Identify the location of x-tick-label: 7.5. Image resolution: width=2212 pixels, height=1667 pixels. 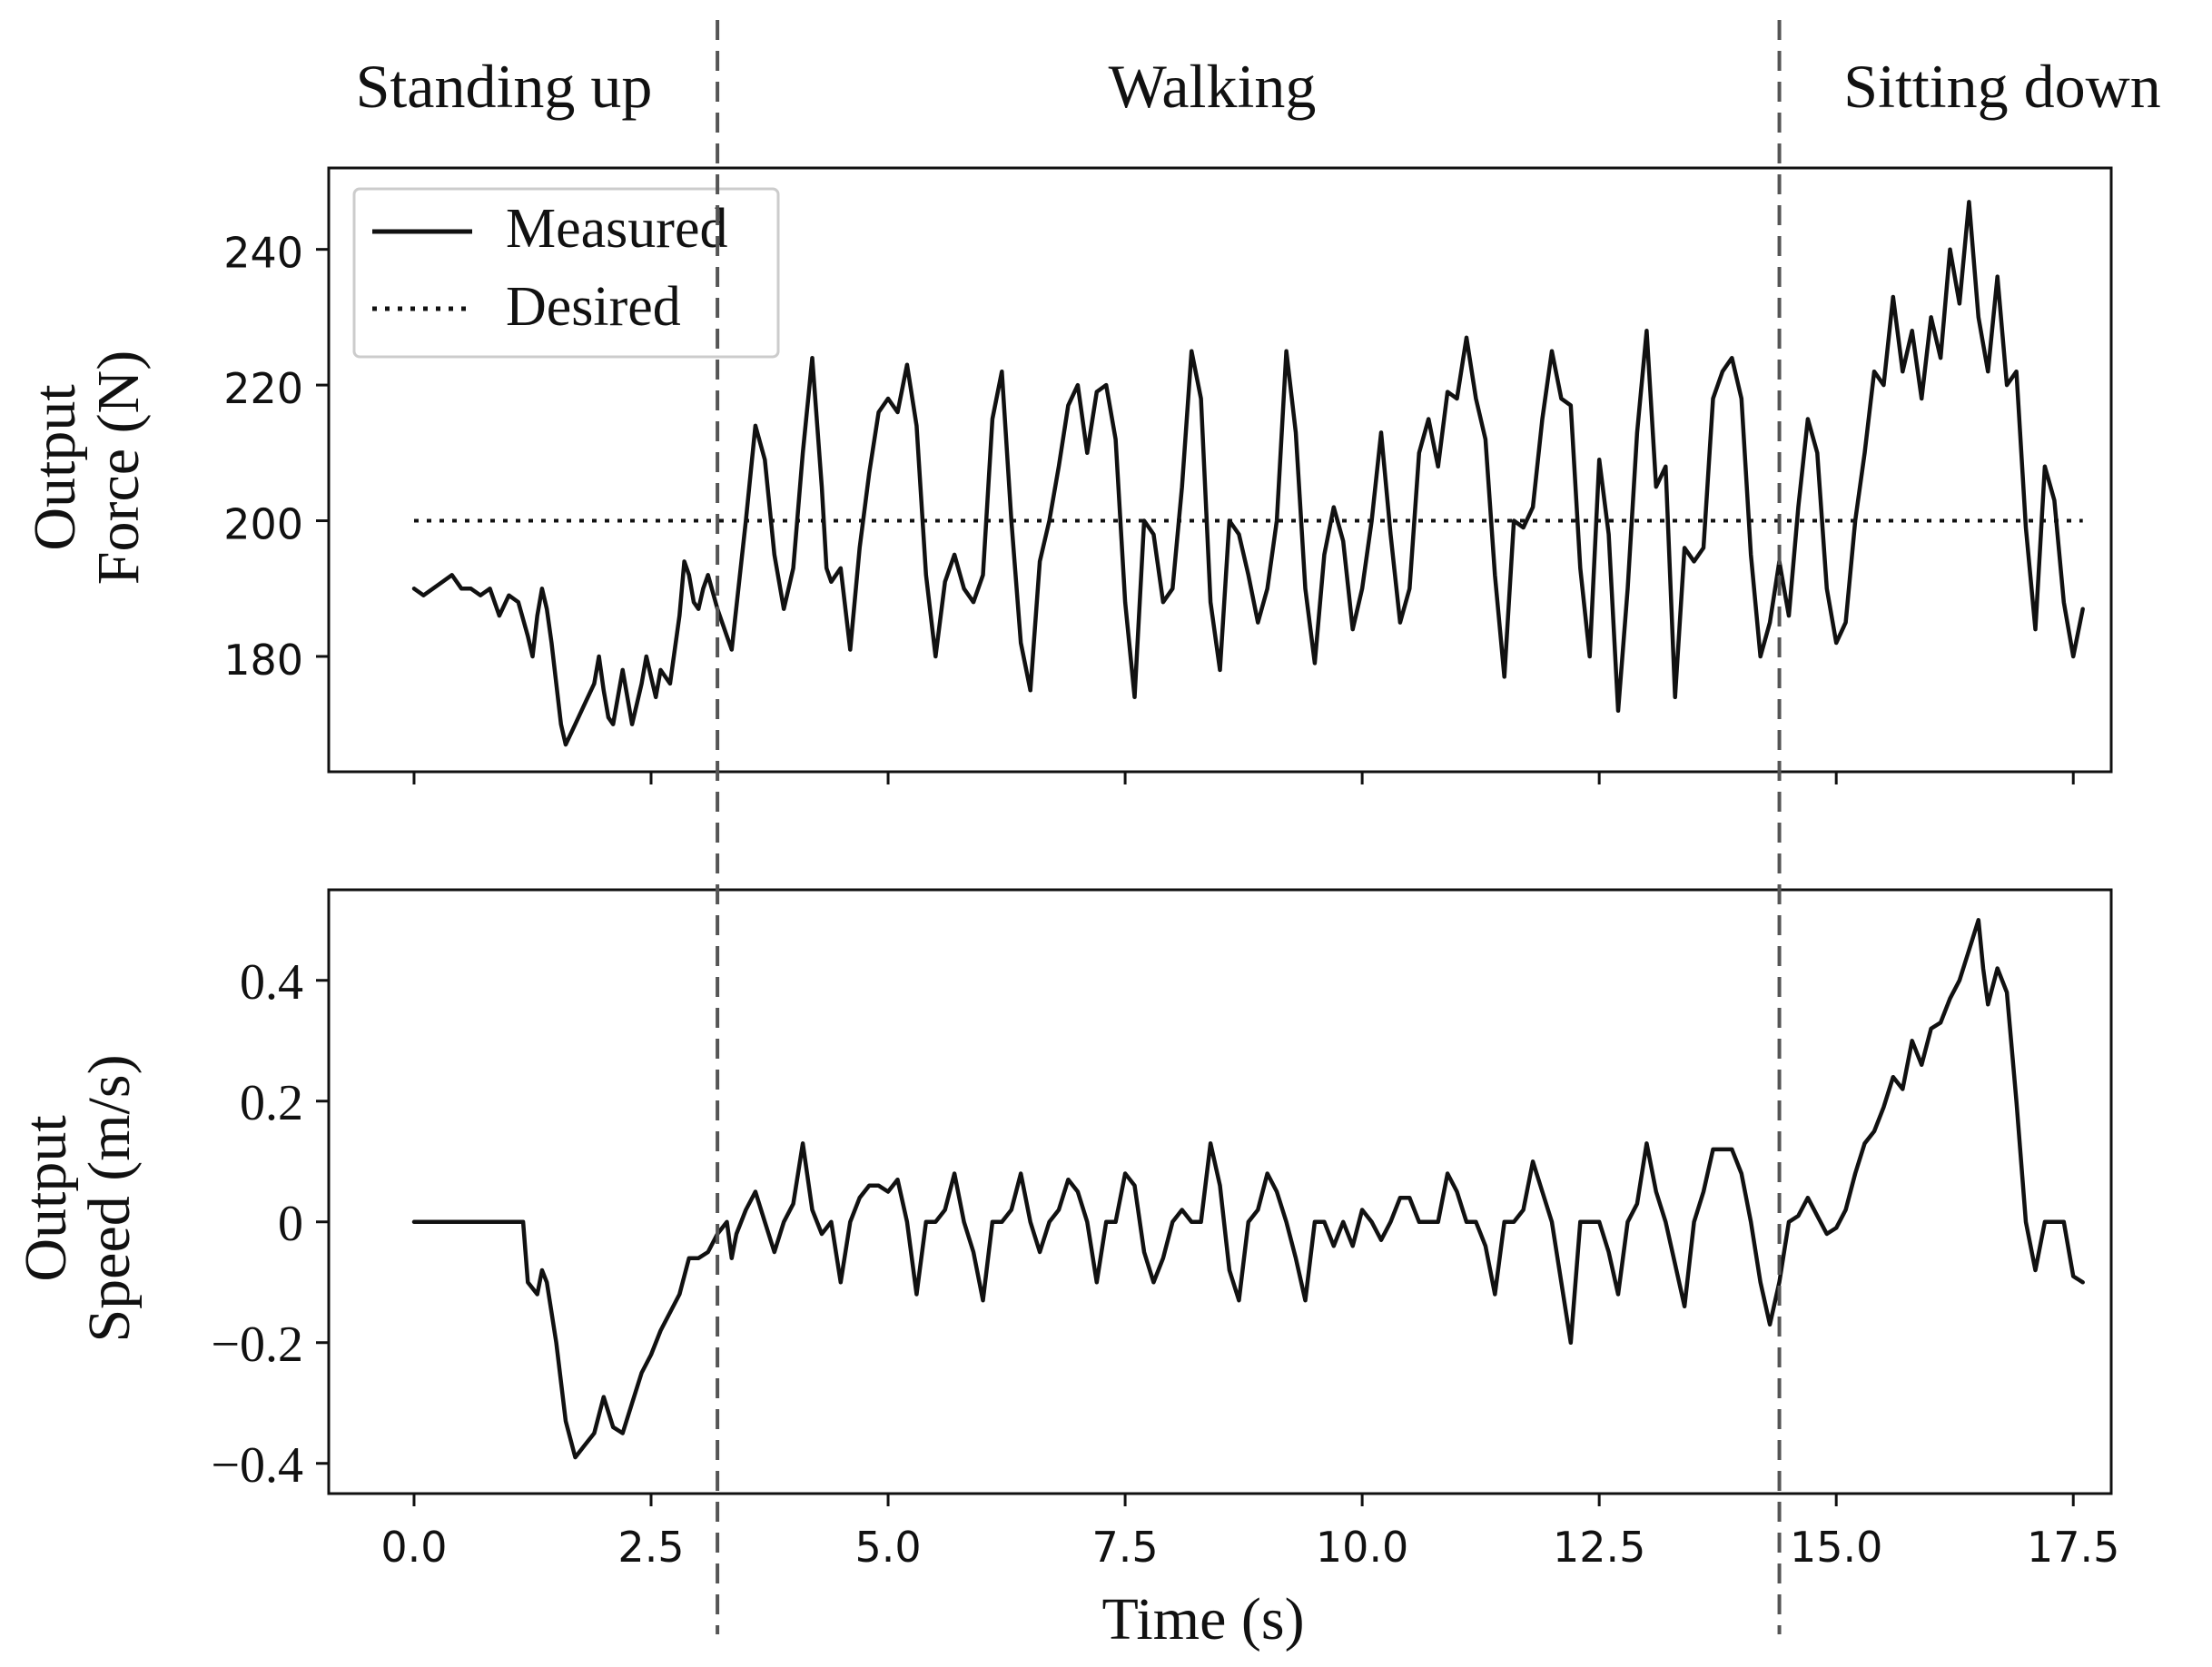
(1125, 1547).